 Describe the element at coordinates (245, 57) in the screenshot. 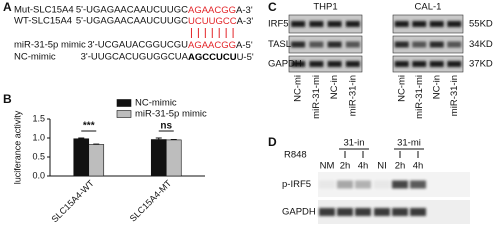

I see `sequence-suffix: U-5'` at that location.